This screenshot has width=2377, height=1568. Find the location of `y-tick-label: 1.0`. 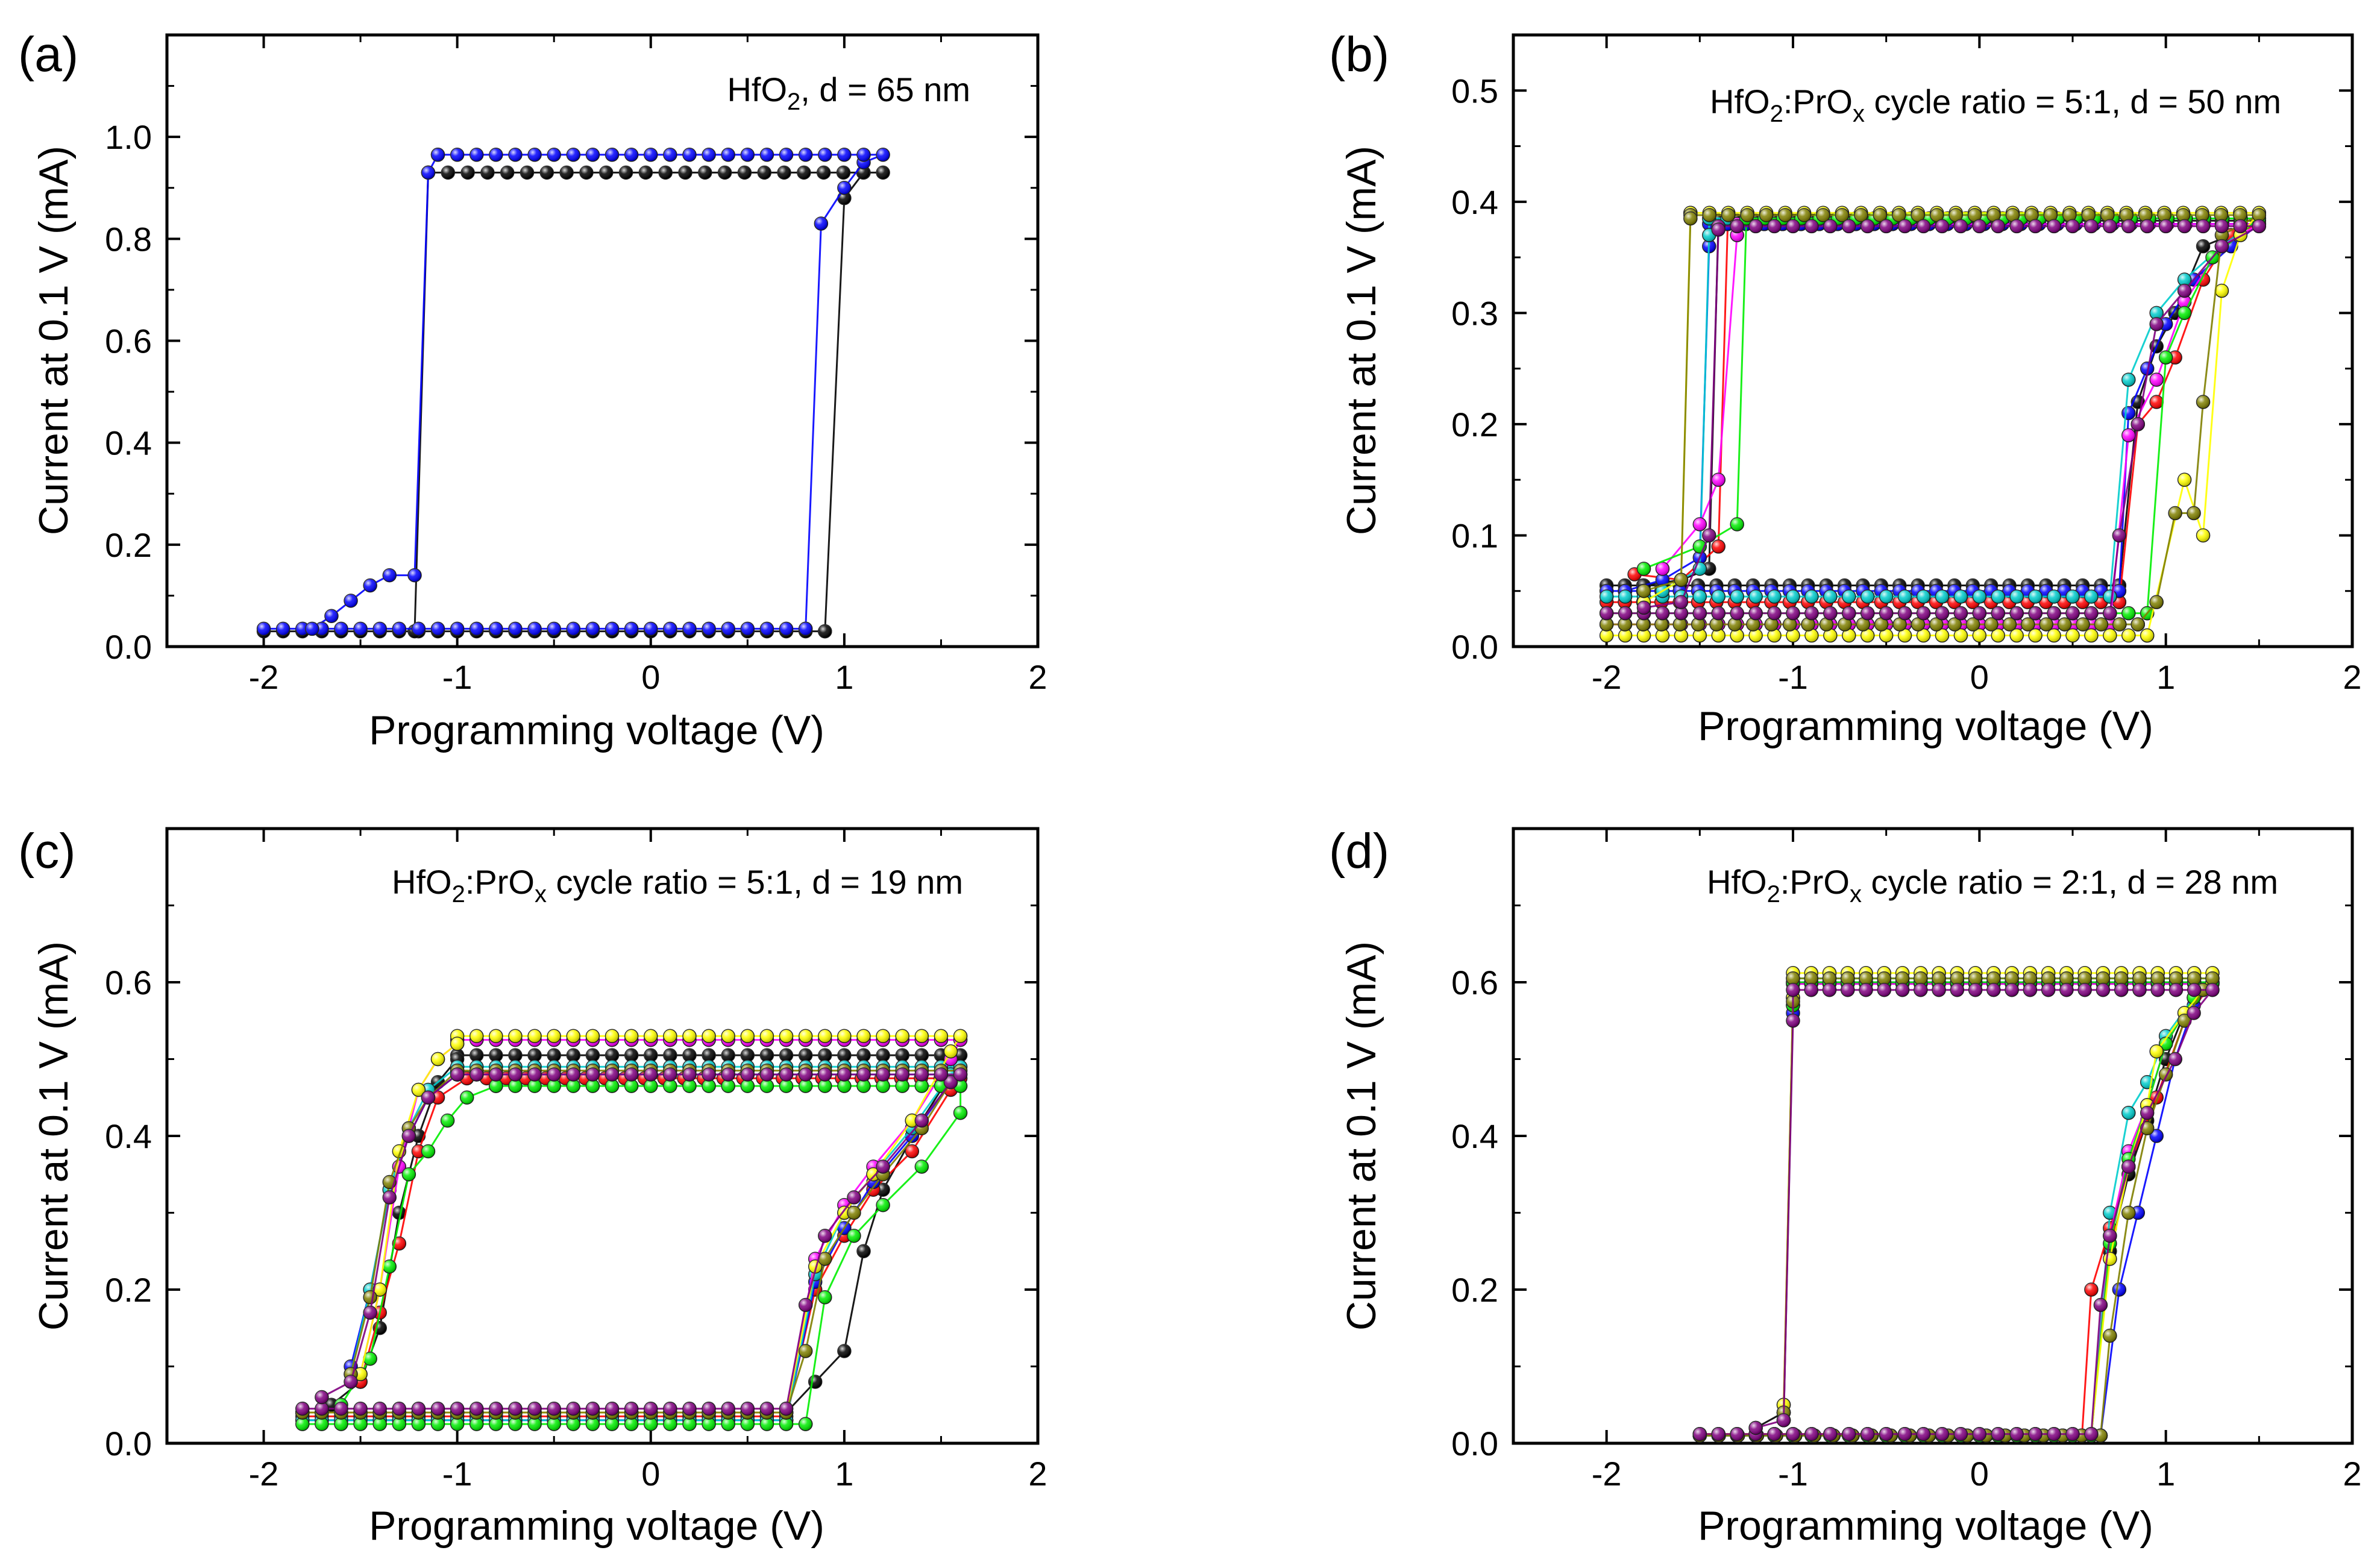

y-tick-label: 1.0 is located at coordinates (128, 137).